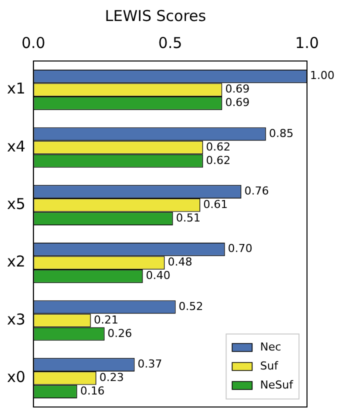 Image resolution: width=347 pixels, height=419 pixels. Describe the element at coordinates (111, 377) in the screenshot. I see `data-label: 0.23` at that location.